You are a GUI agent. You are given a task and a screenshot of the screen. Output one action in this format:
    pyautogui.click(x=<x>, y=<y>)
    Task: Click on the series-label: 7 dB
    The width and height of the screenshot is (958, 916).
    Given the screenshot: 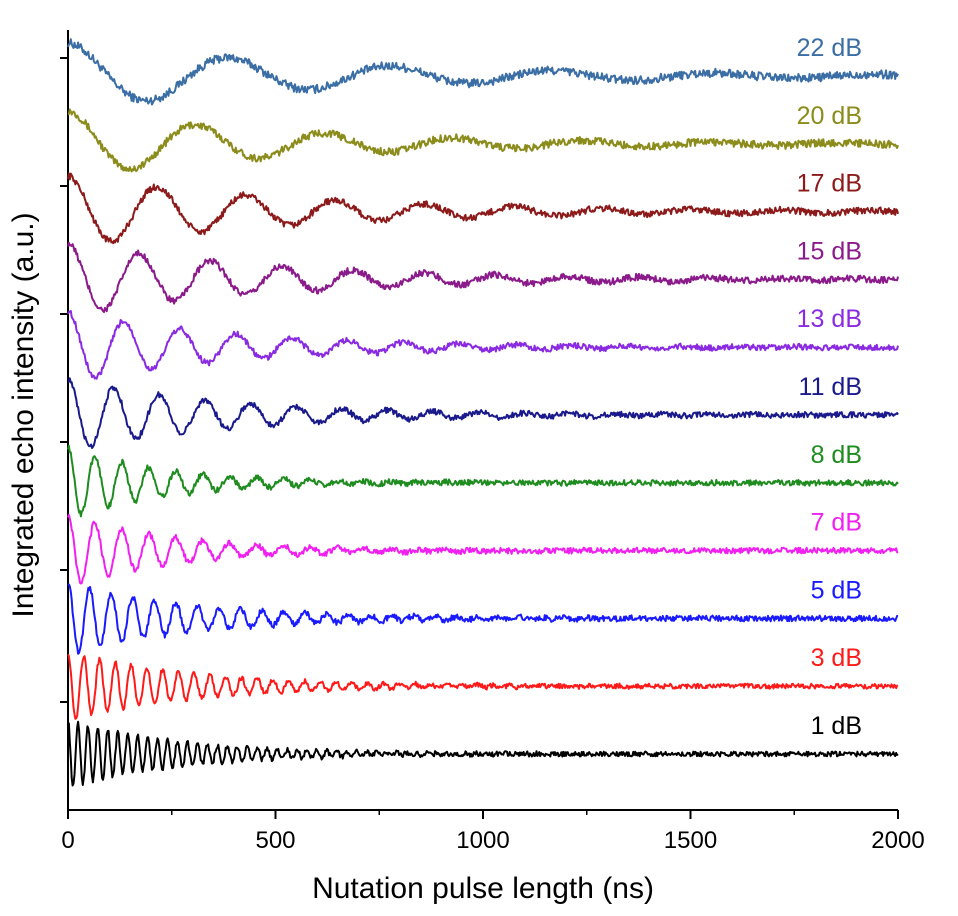 What is the action you would take?
    pyautogui.click(x=836, y=523)
    